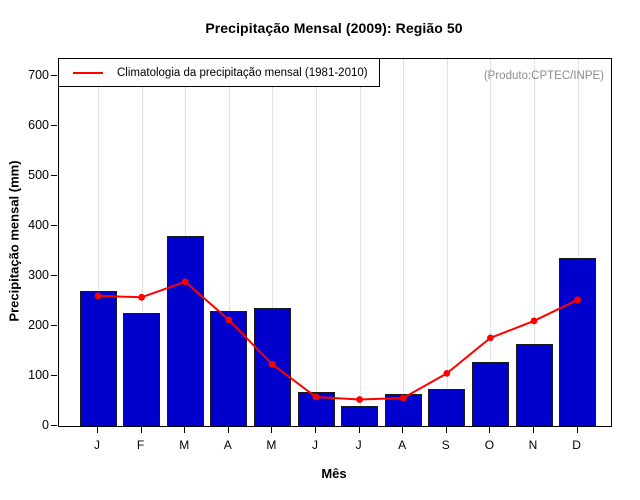  Describe the element at coordinates (14, 241) in the screenshot. I see `y-axis-title: Precipitação mensal (mm)` at that location.